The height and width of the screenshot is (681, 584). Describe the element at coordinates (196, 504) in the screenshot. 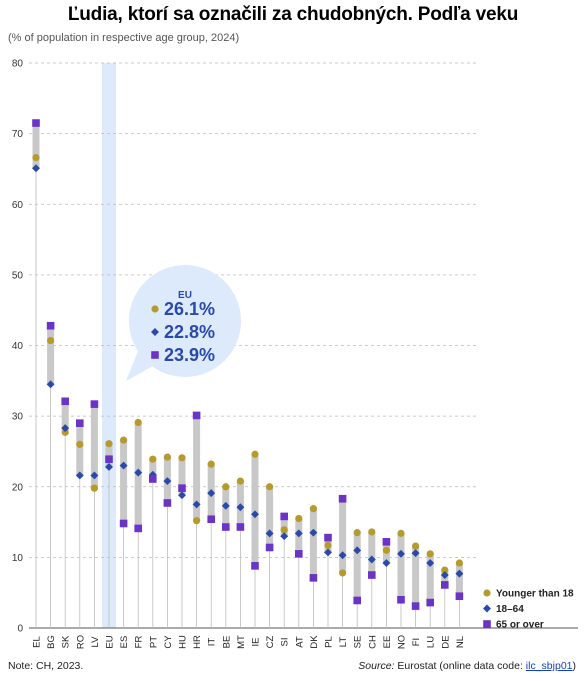

I see `point-adult-hr` at that location.